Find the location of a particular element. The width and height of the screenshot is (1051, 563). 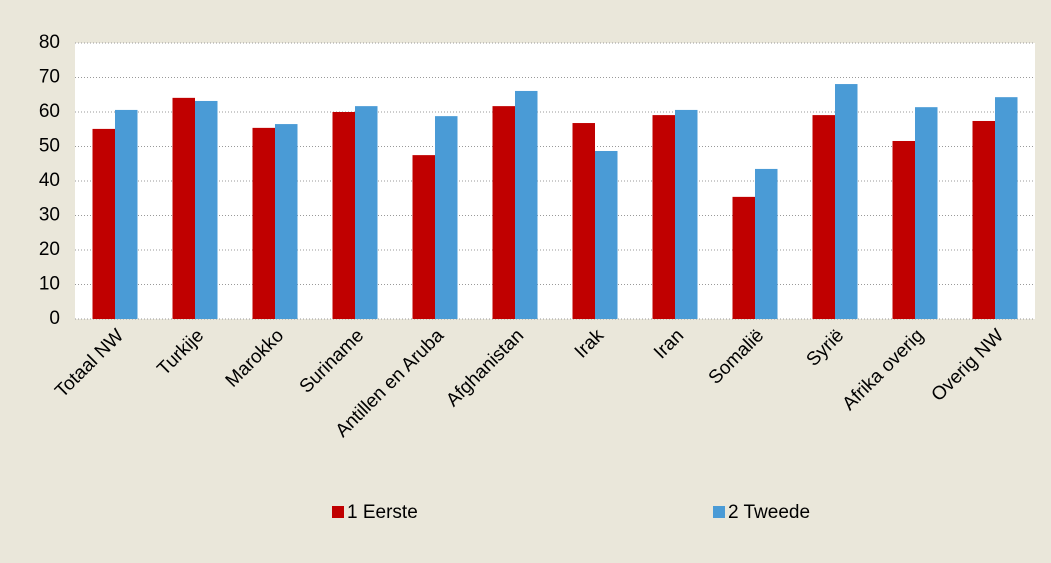

y-tick-label: 70 is located at coordinates (49, 77).